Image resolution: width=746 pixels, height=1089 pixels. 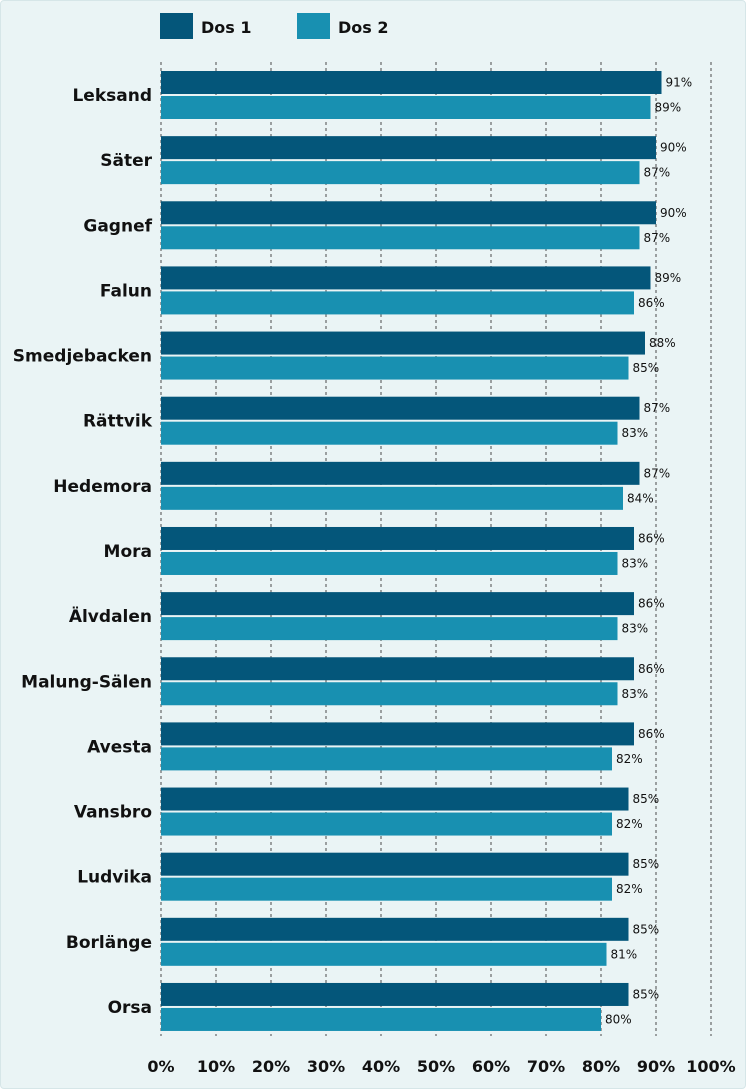 What do you see at coordinates (119, 747) in the screenshot?
I see `category-label: Avesta` at bounding box center [119, 747].